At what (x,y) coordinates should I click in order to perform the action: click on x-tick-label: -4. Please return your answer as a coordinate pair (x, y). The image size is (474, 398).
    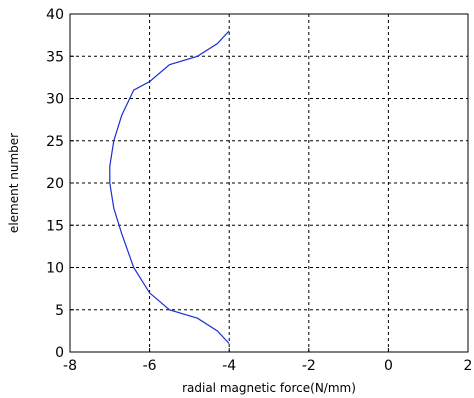
    Looking at the image, I should click on (229, 366).